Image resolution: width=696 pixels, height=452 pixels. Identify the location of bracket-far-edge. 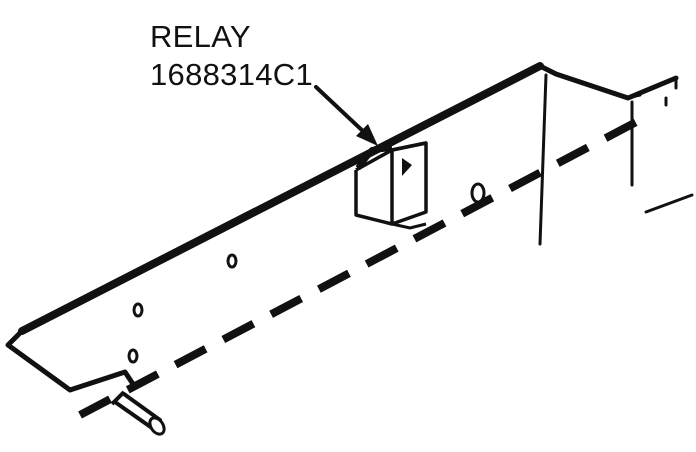
(671, 92).